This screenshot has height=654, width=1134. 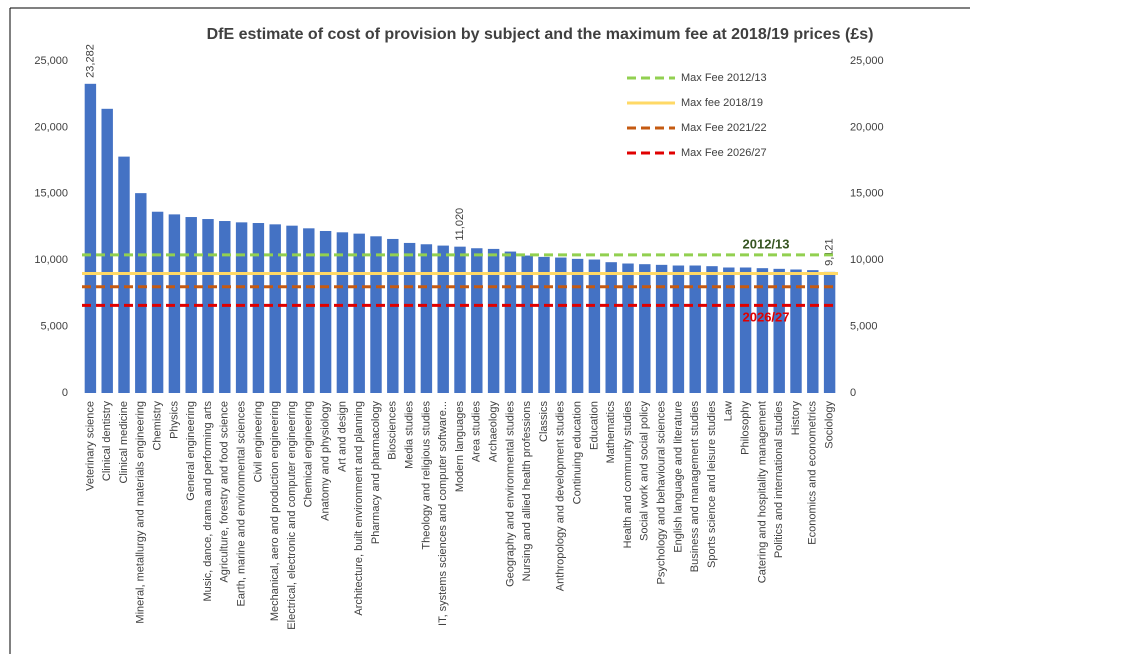 I want to click on x-tick-label: Pharmacy and pharmacology, so click(x=376, y=473).